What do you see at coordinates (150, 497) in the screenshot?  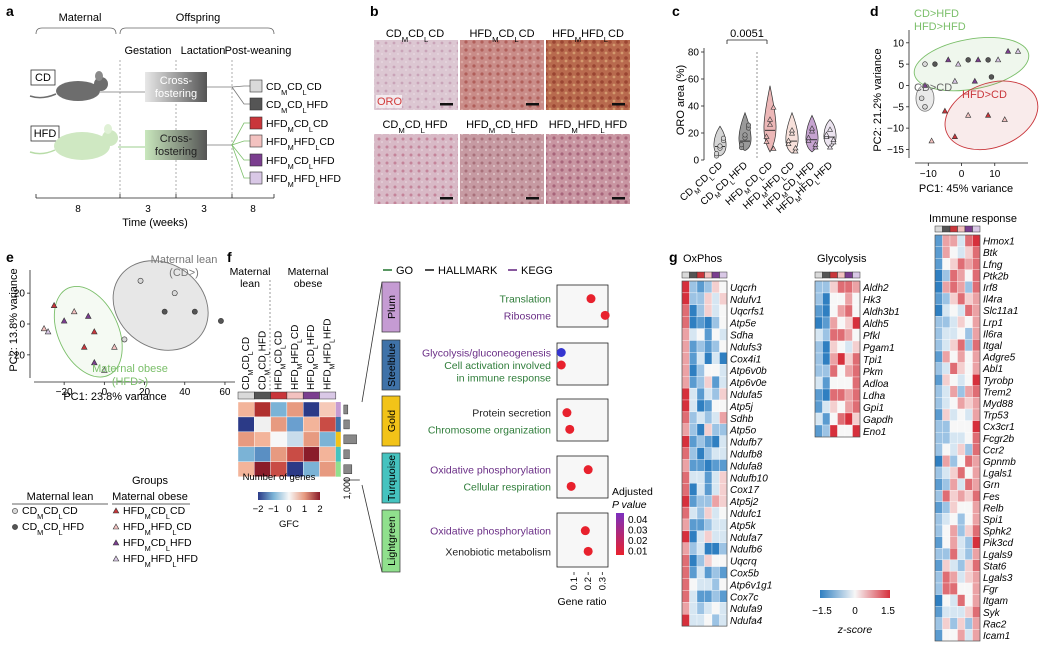 I see `legend-obese-header: Maternal obese` at bounding box center [150, 497].